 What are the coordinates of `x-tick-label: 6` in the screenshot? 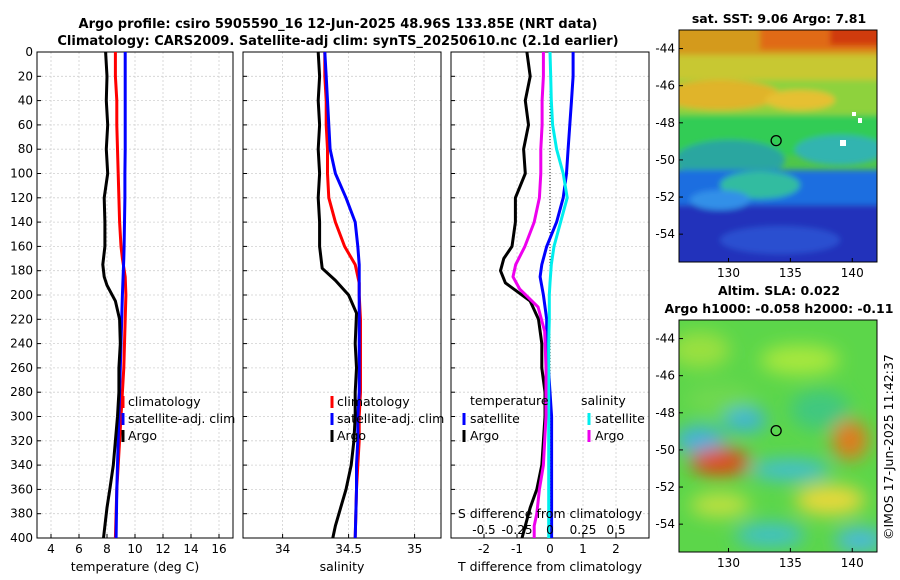 It's located at (79, 549).